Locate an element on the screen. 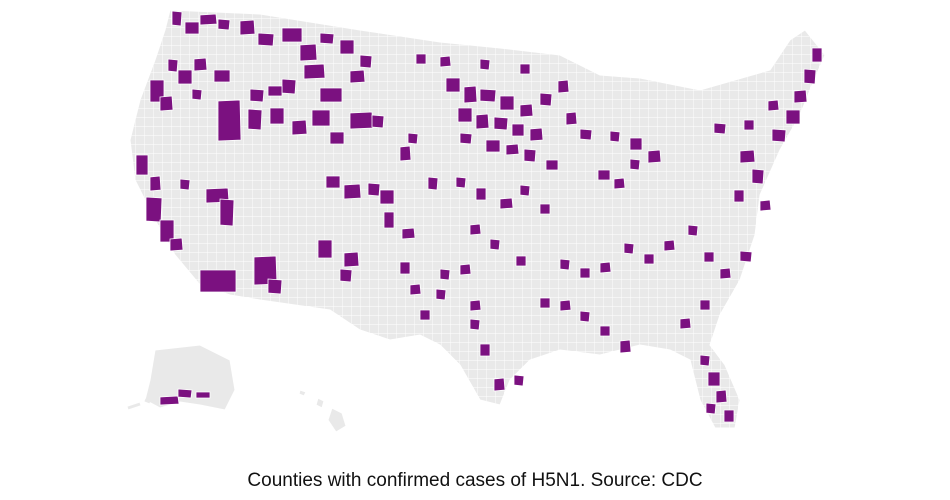 Image resolution: width=950 pixels, height=500 pixels. hawaii is located at coordinates (322, 411).